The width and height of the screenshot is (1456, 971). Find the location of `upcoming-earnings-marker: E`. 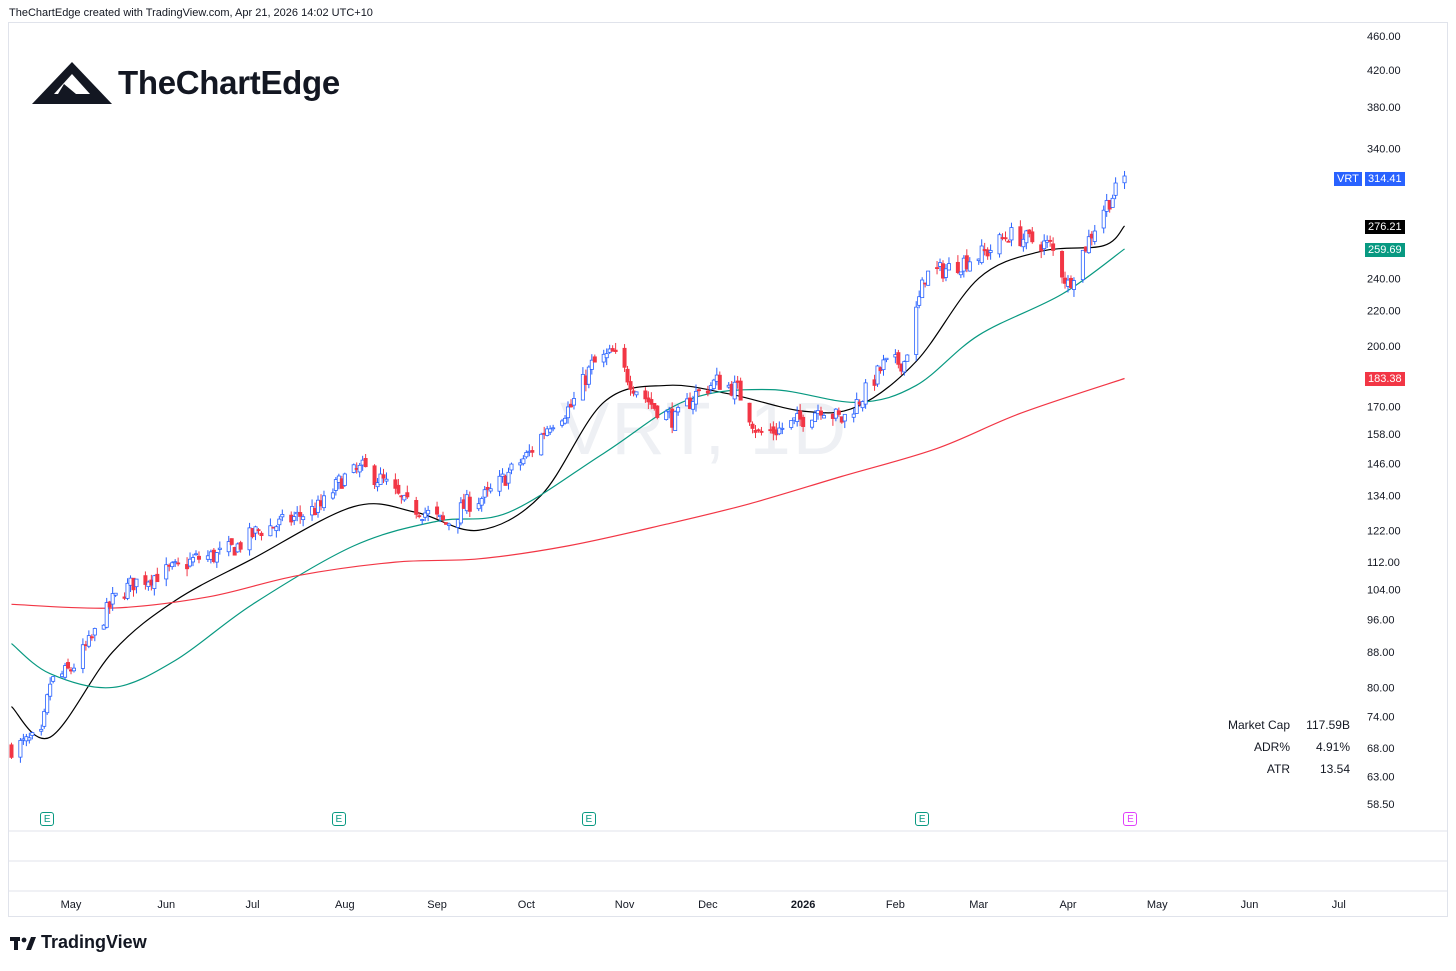

upcoming-earnings-marker: E is located at coordinates (1130, 819).